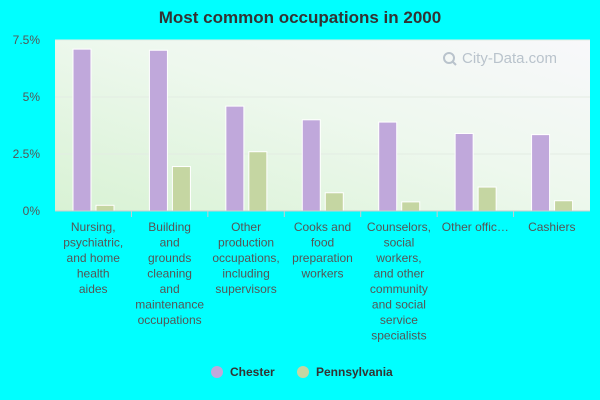 The height and width of the screenshot is (400, 600). What do you see at coordinates (32, 97) in the screenshot?
I see `y-tick-label: 5%` at bounding box center [32, 97].